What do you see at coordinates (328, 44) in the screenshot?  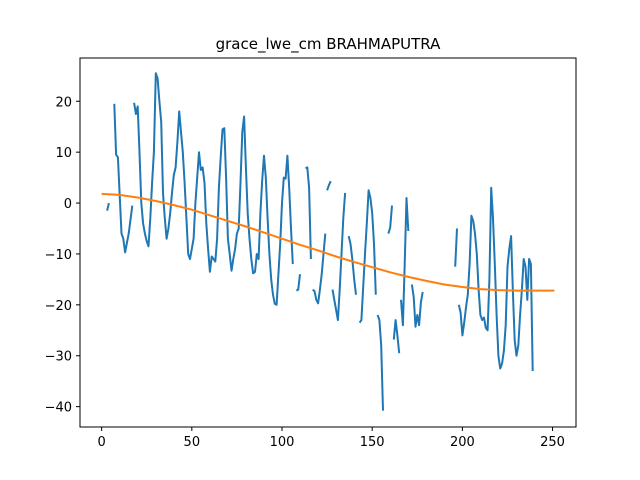 I see `chart-title: grace_lwe_cm BRAHMAPUTRA` at bounding box center [328, 44].